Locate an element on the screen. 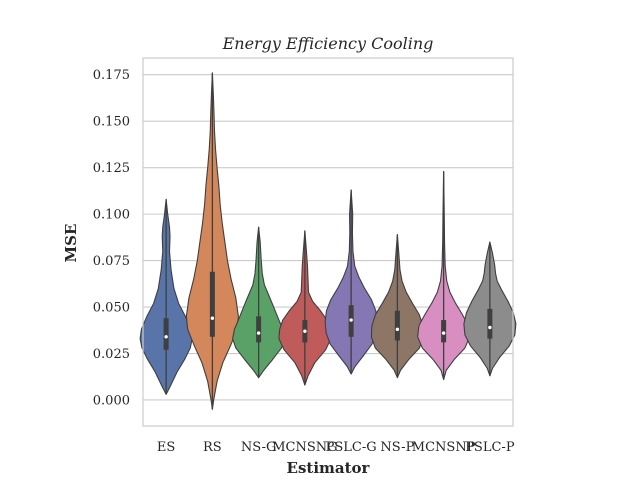 The width and height of the screenshot is (640, 480). chart-title: Energy Efficiency Cooling is located at coordinates (328, 43).